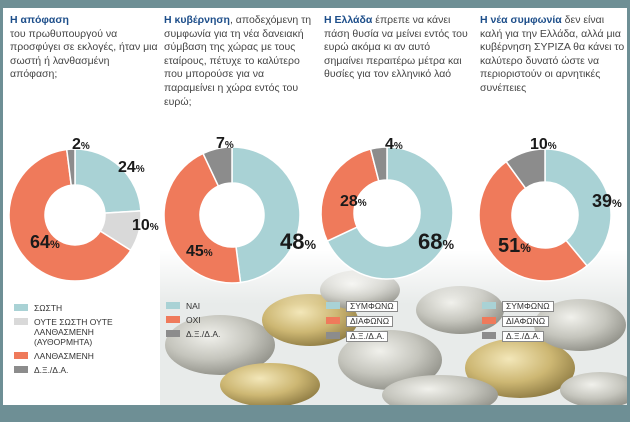 This screenshot has height=422, width=630. What do you see at coordinates (370, 321) in the screenshot?
I see `legend-3-label-1: ΔΙΑΦΩΝΩ` at bounding box center [370, 321].